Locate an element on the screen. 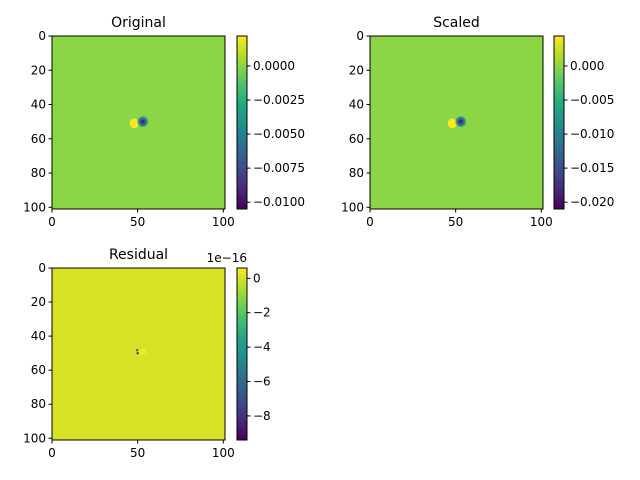 The image size is (640, 480). colorbar-tick-label: 0.000 is located at coordinates (587, 66).